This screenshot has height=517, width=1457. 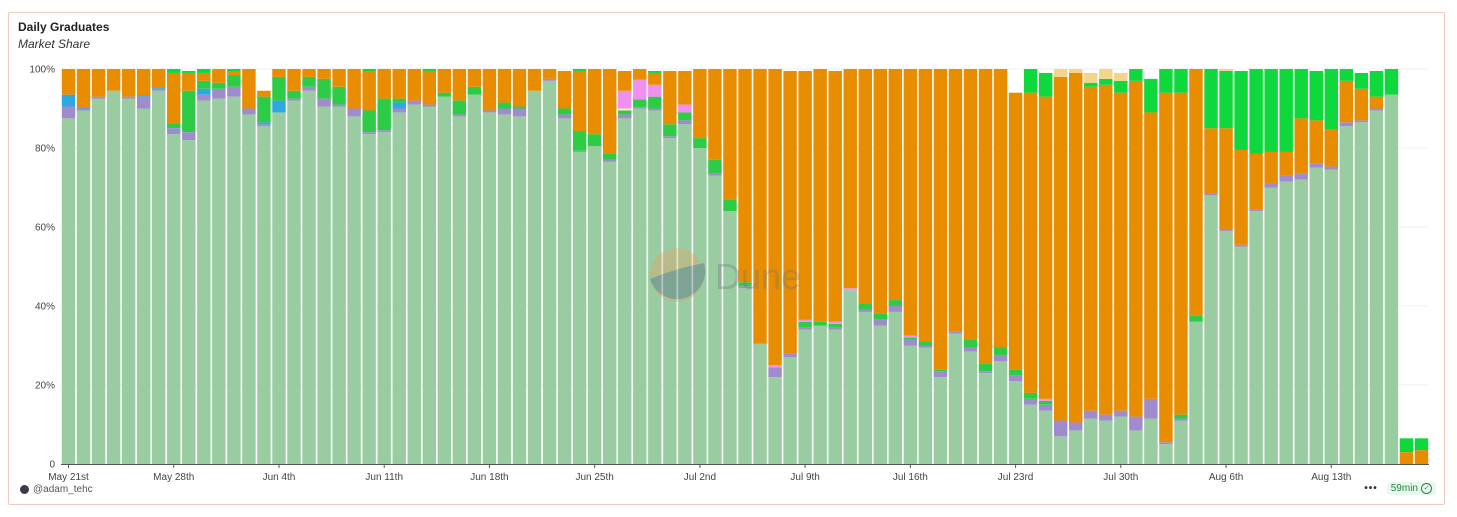 I want to click on x-tick-label: Jul 2nd, so click(x=700, y=477).